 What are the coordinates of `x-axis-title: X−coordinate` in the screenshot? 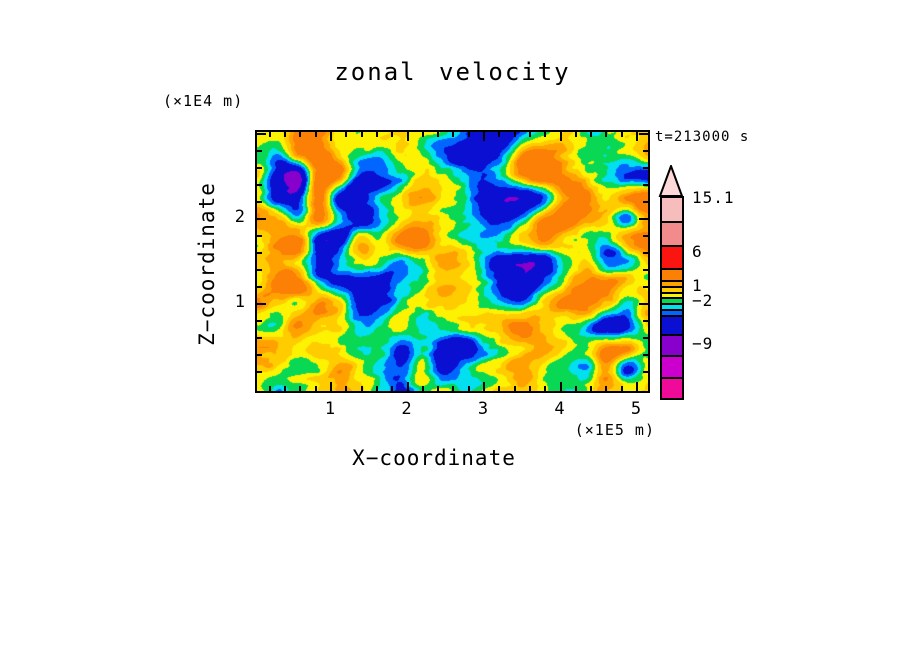 It's located at (434, 458).